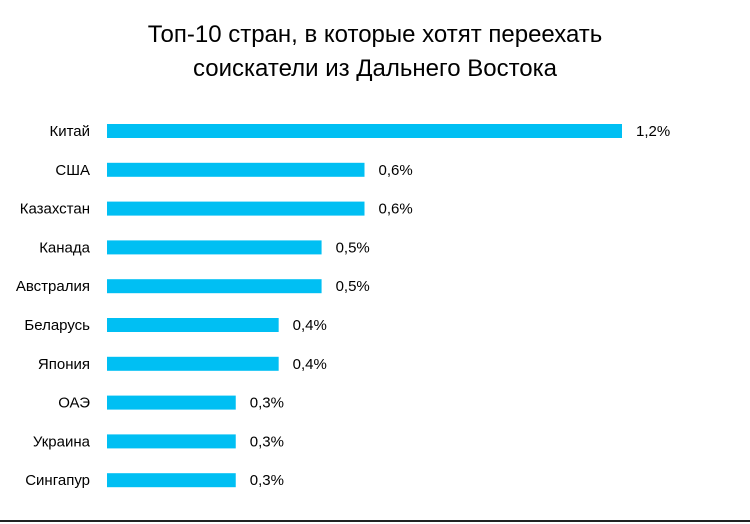 This screenshot has width=750, height=524. Describe the element at coordinates (72, 170) in the screenshot. I see `category-label: США` at that location.